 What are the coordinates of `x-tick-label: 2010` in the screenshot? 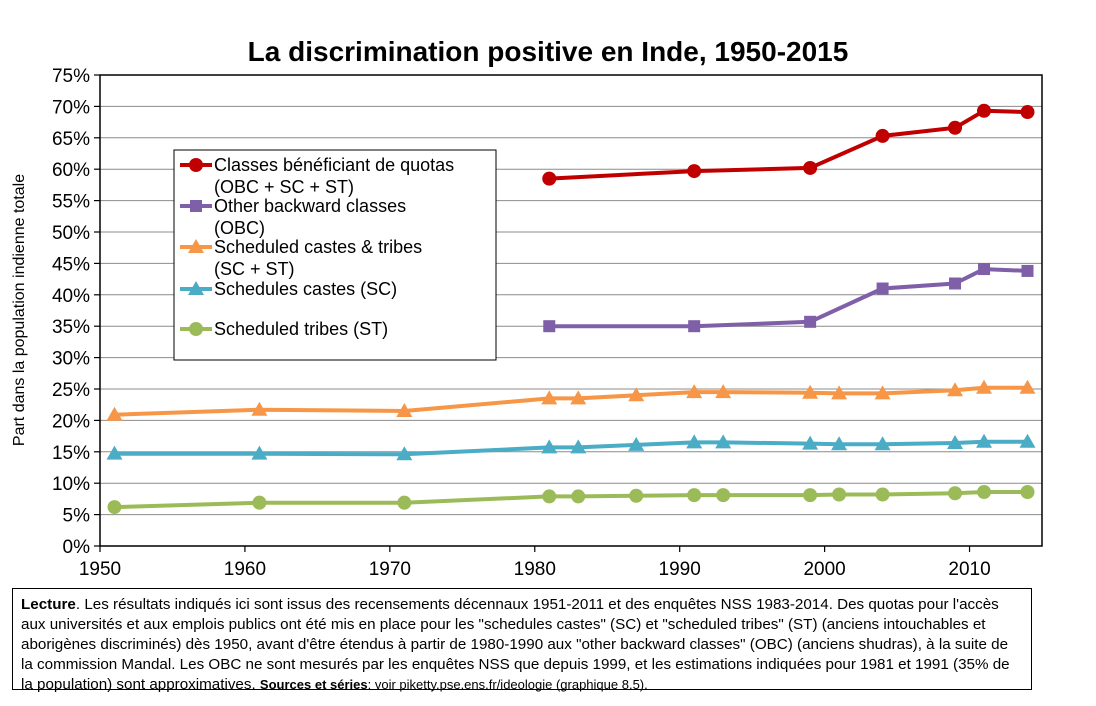 It's located at (969, 569).